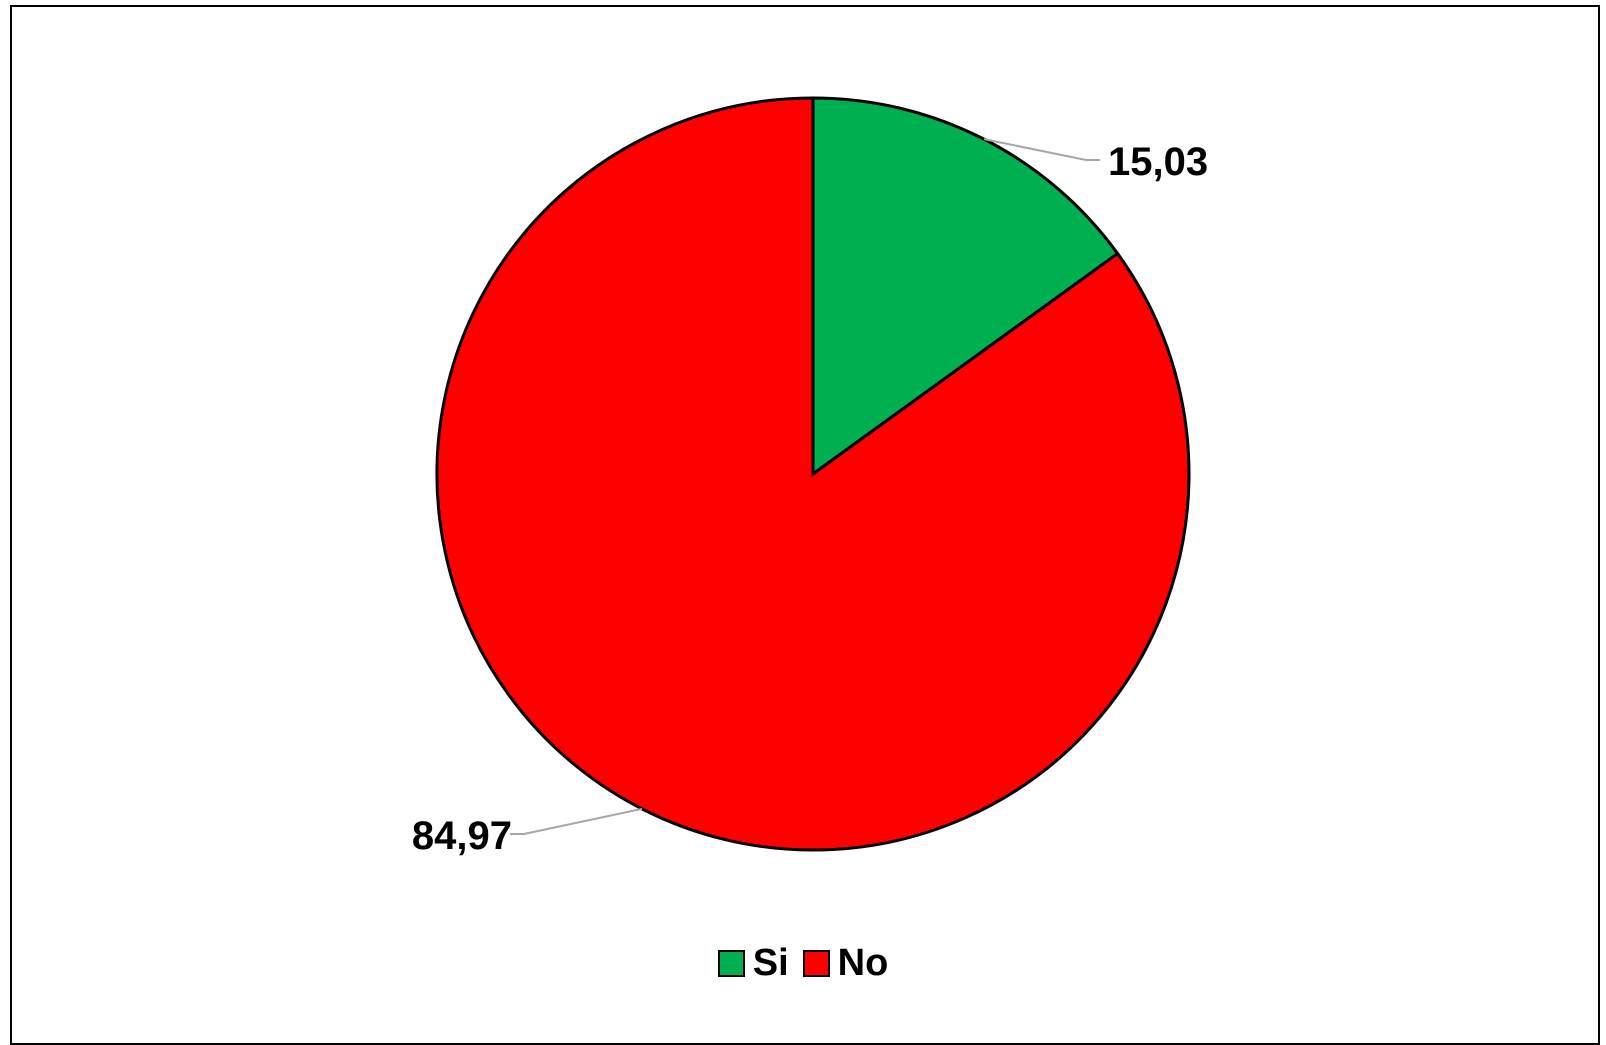 The image size is (1606, 1045). I want to click on data-label-si: 15,03, so click(1158, 162).